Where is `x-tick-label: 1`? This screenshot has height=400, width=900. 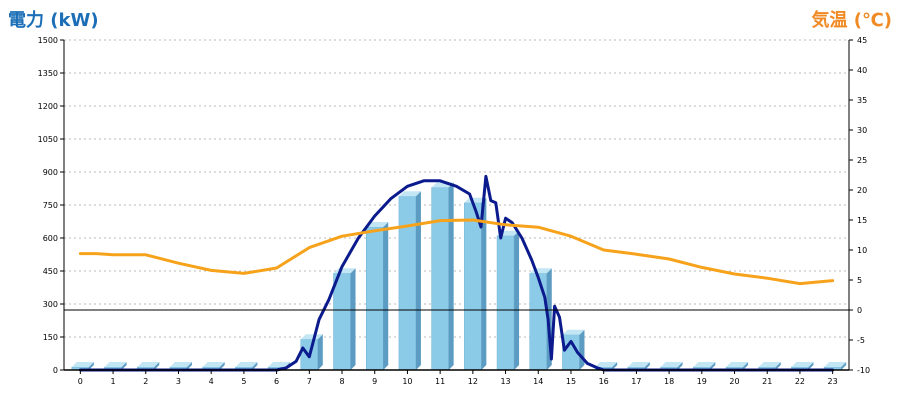 x-tick-label: 1 is located at coordinates (113, 381).